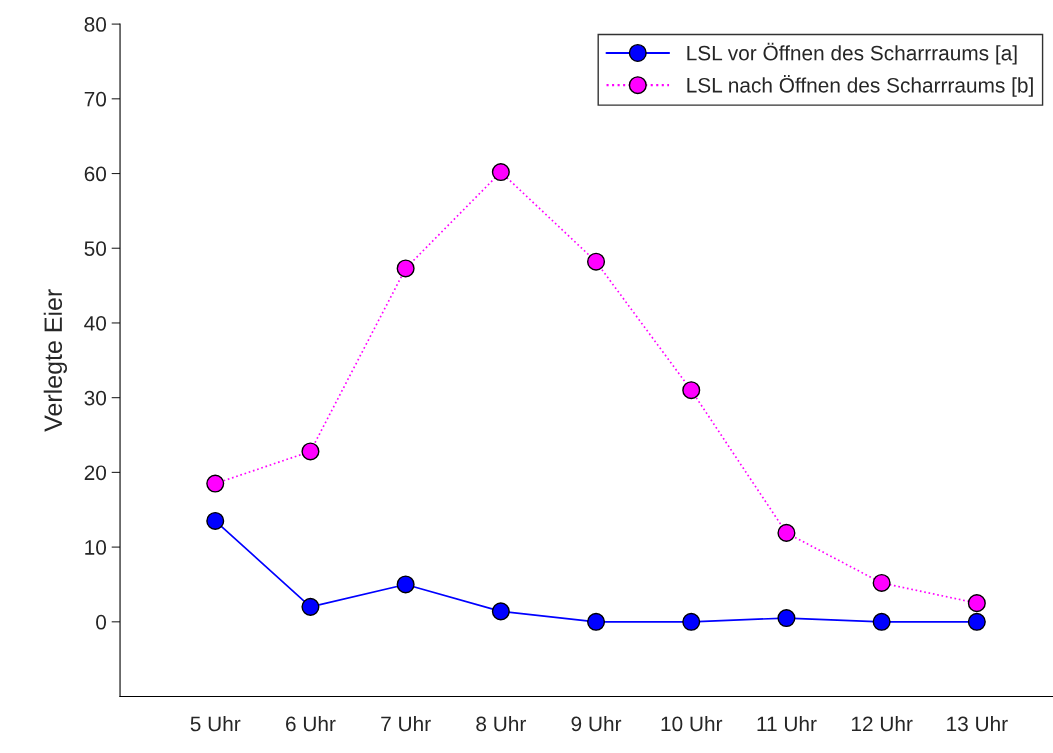 The width and height of the screenshot is (1053, 753). I want to click on x-tick-label: 9 Uhr, so click(596, 723).